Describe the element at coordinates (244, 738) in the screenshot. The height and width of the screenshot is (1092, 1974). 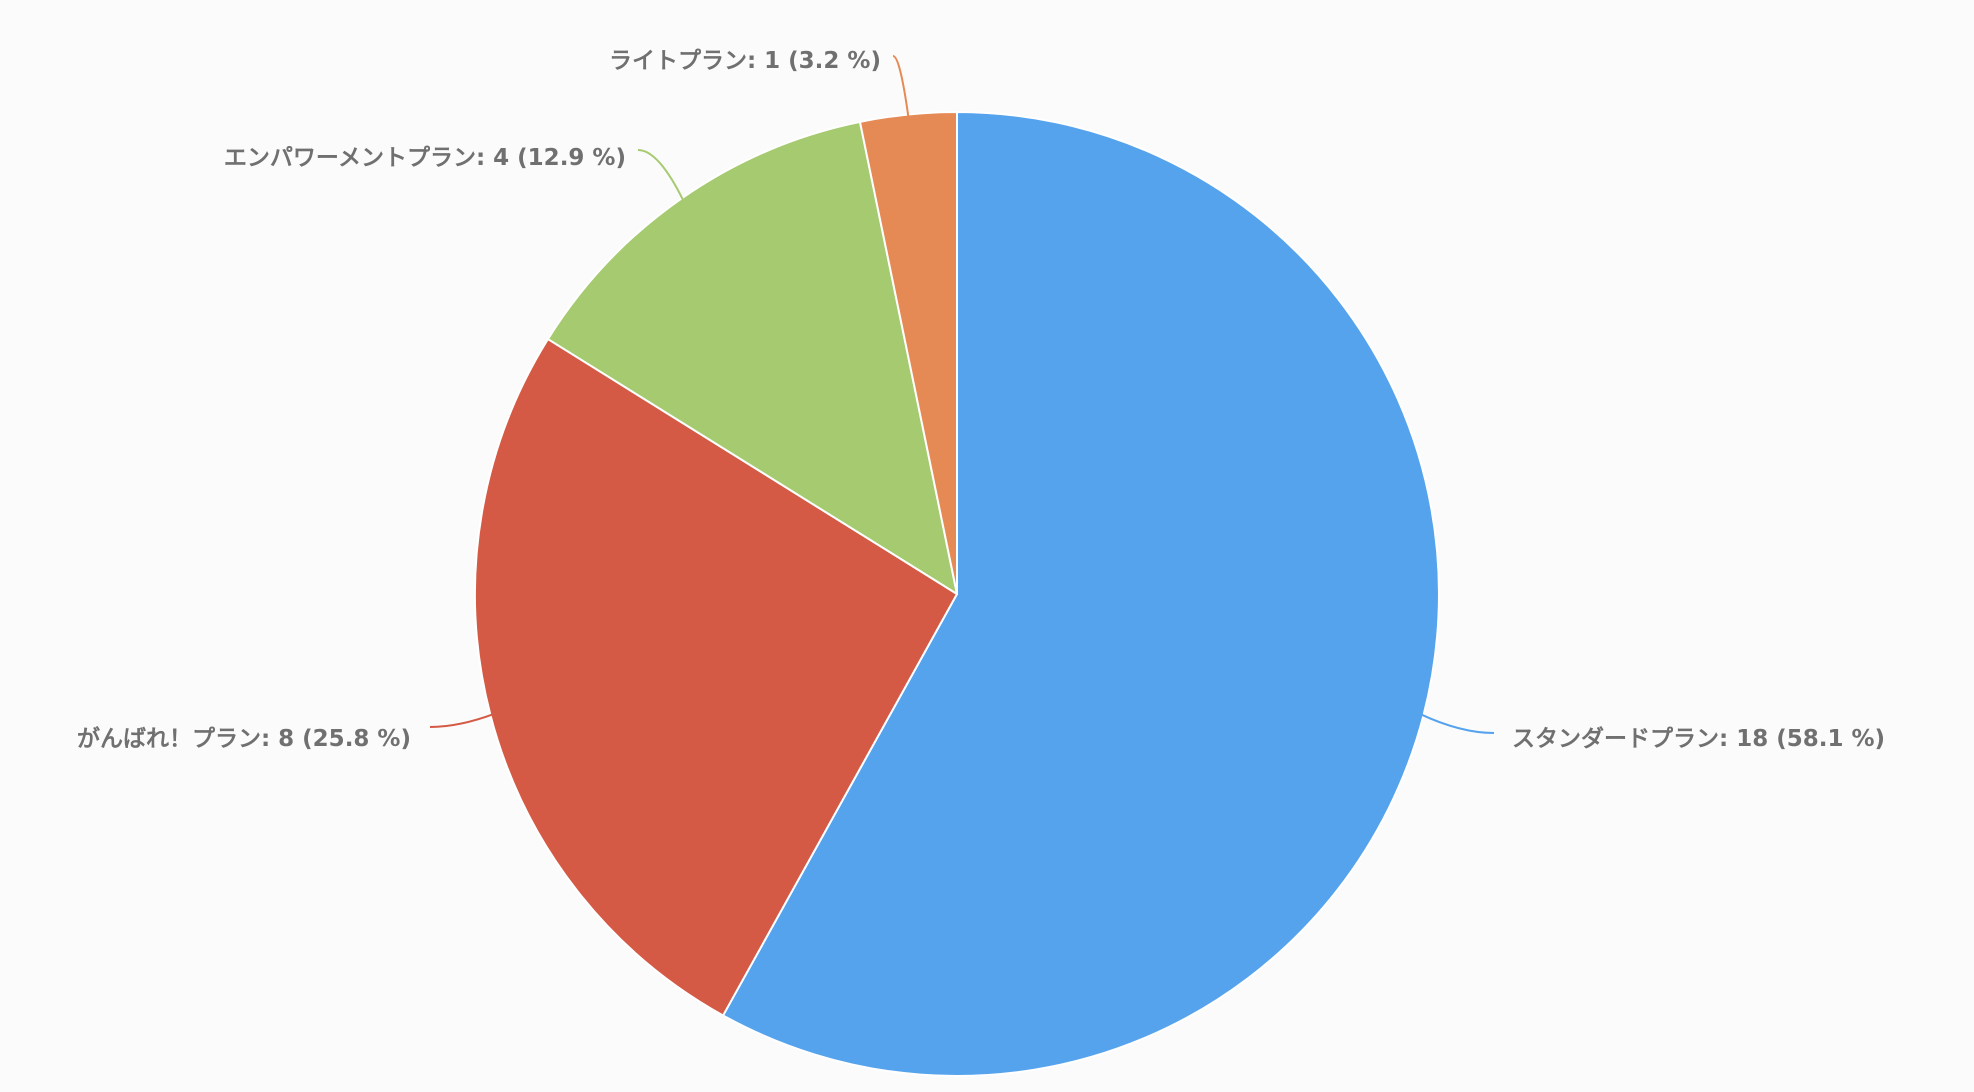
I see `slice-label-ganbare: がんばれ！プラン: 8 (25.8 %)` at that location.